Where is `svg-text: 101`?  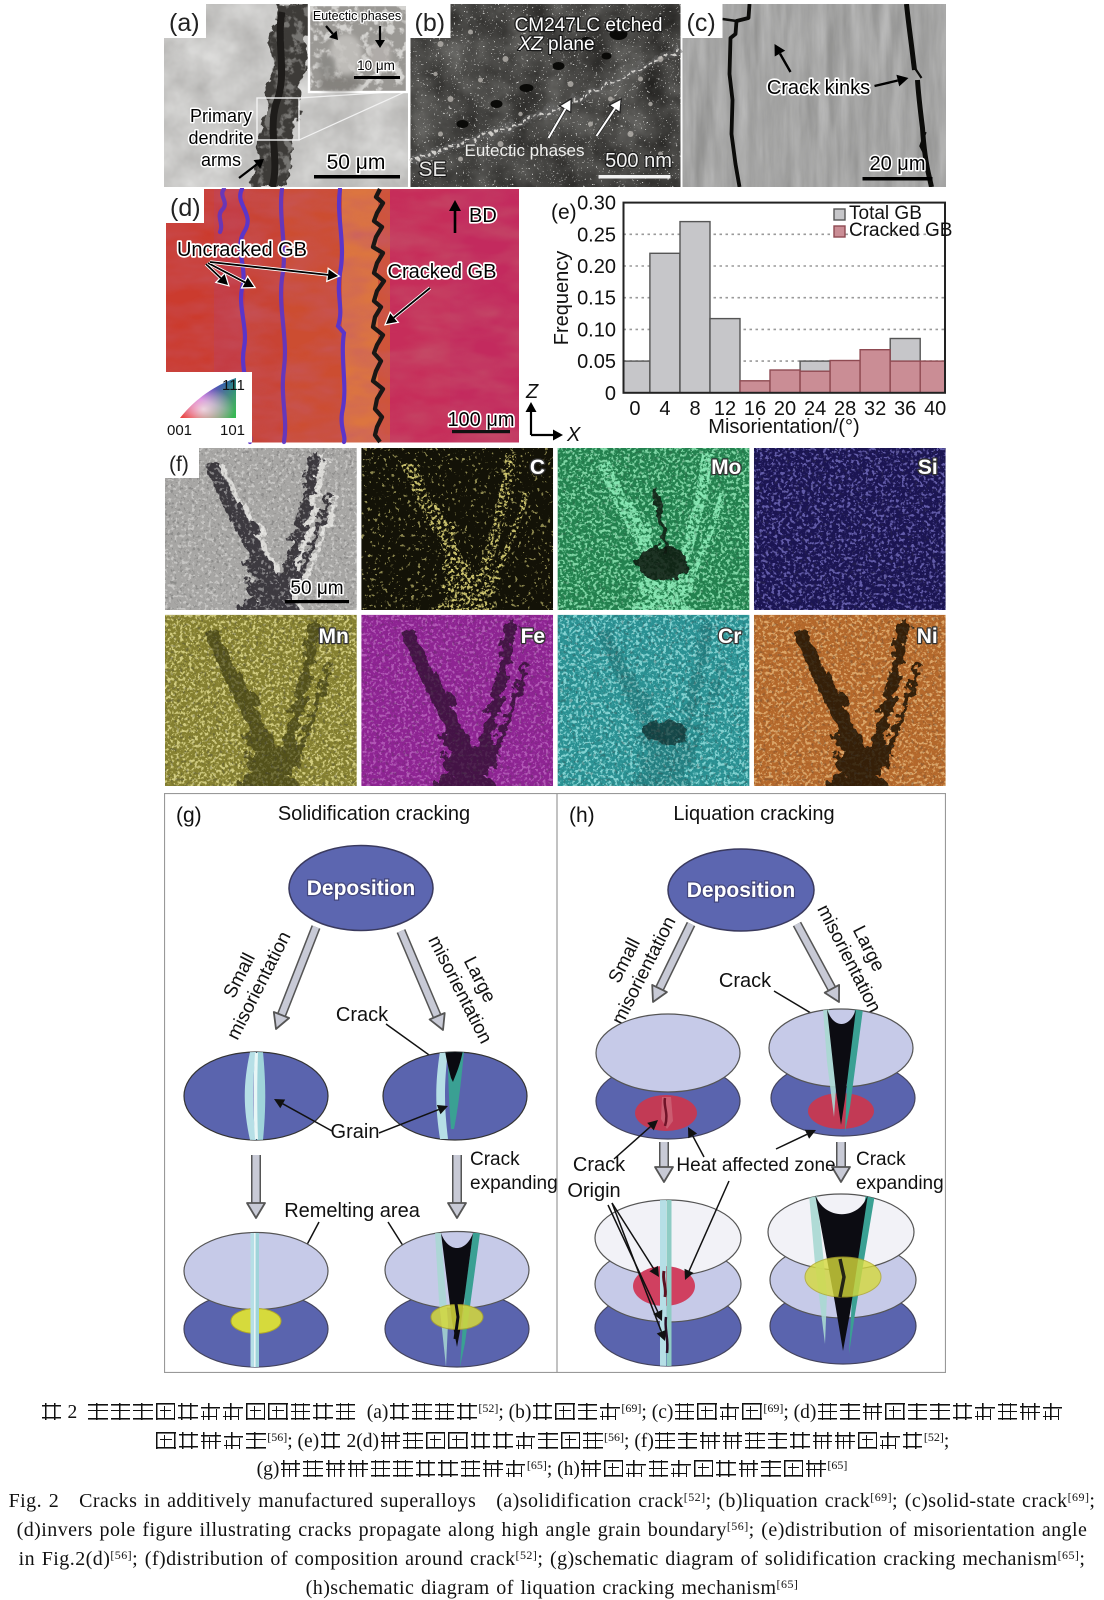
svg-text: 101 is located at coordinates (232, 430).